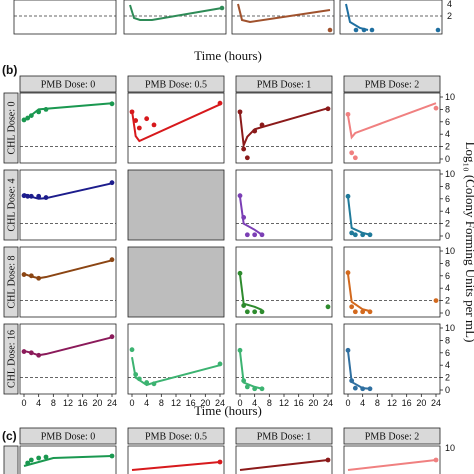 This screenshot has height=474, width=474. I want to click on panel-c-y-tick-label: 10, so click(450, 448).